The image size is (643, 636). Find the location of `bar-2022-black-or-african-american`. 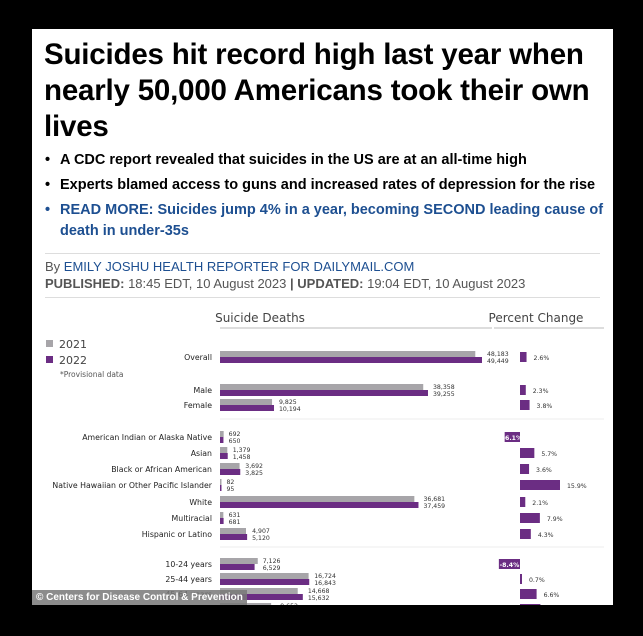

bar-2022-black-or-african-american is located at coordinates (230, 472).